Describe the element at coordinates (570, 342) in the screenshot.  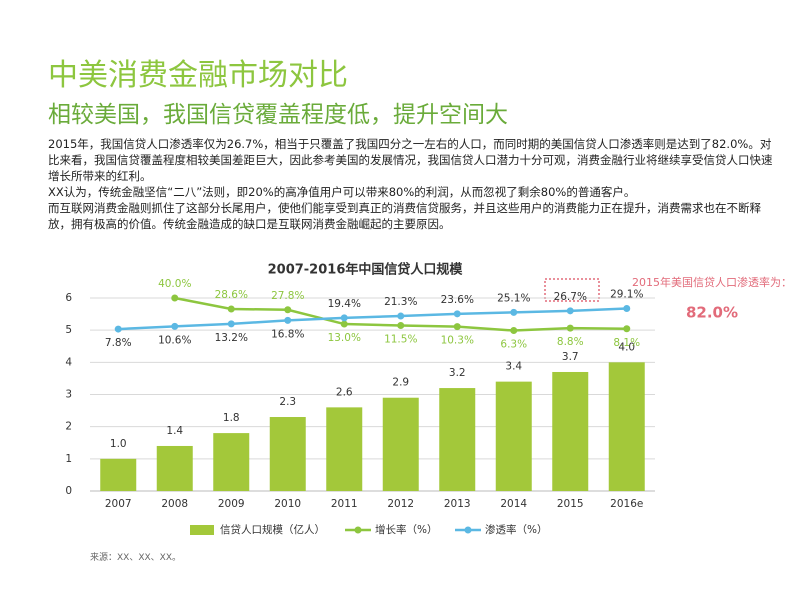
I see `point-label: 8.8%` at that location.